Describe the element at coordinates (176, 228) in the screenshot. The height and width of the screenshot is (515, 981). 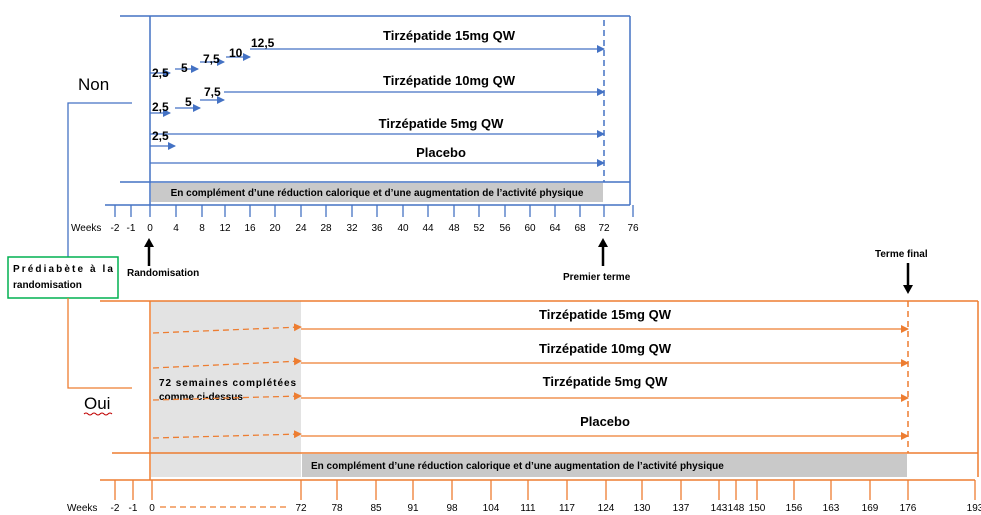
I see `axis-tick-label: 4` at that location.